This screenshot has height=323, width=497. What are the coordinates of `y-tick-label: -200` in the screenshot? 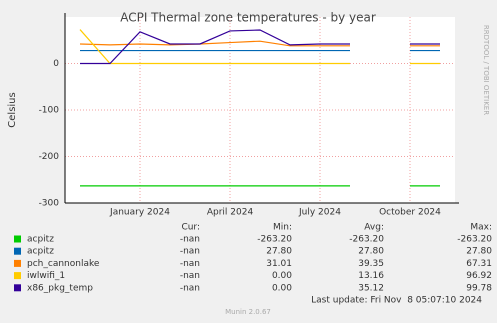 It's located at (49, 157).